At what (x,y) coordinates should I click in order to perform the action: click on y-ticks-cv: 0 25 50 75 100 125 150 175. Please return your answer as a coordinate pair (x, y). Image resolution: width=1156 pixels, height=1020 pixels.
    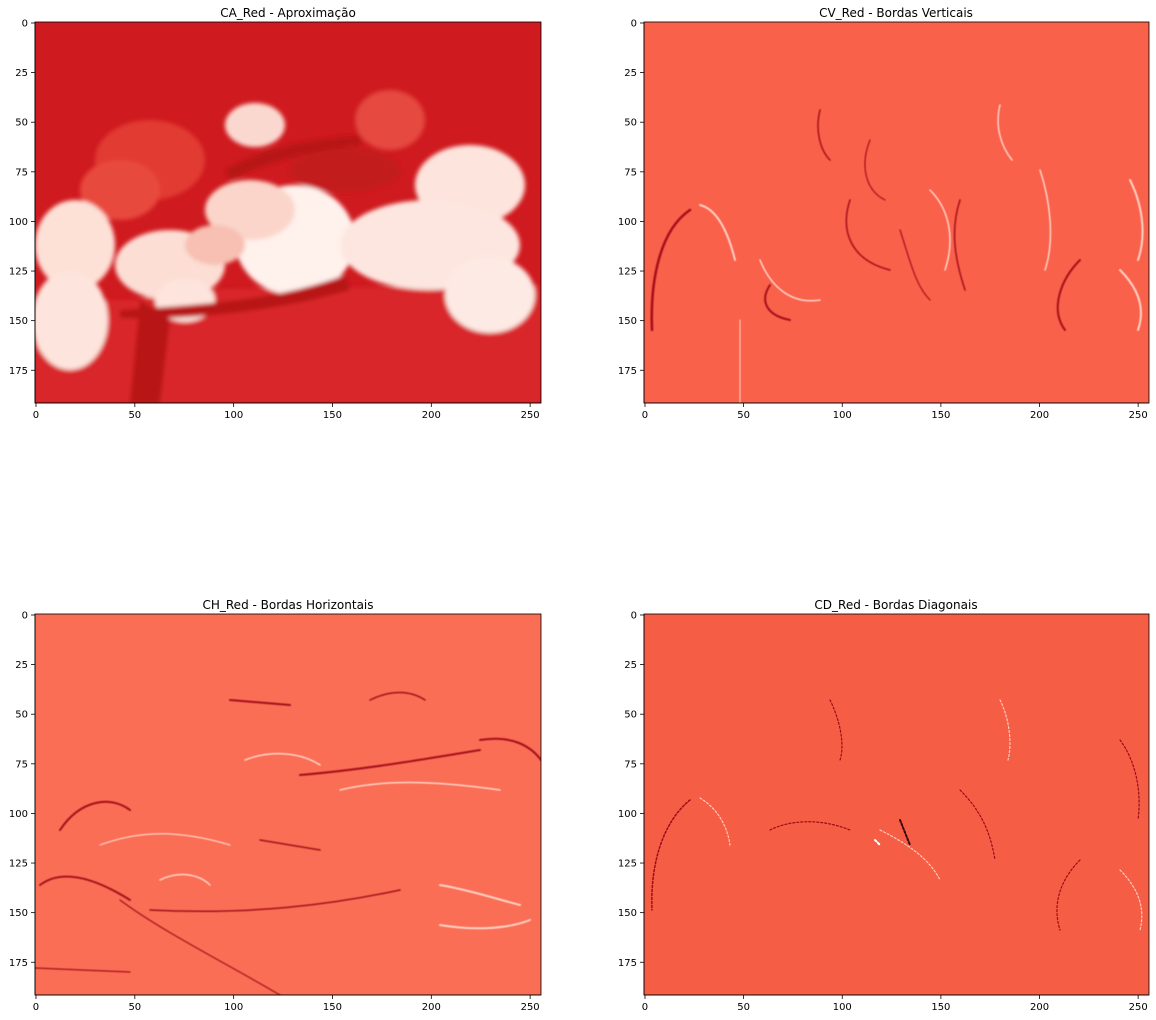
    Looking at the image, I should click on (631, 197).